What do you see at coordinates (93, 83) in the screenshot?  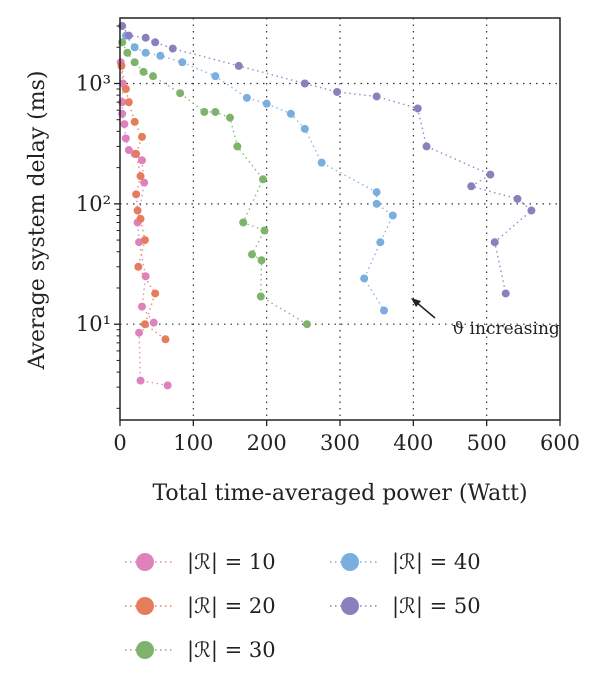 I see `y-tick-label: 10³` at bounding box center [93, 83].